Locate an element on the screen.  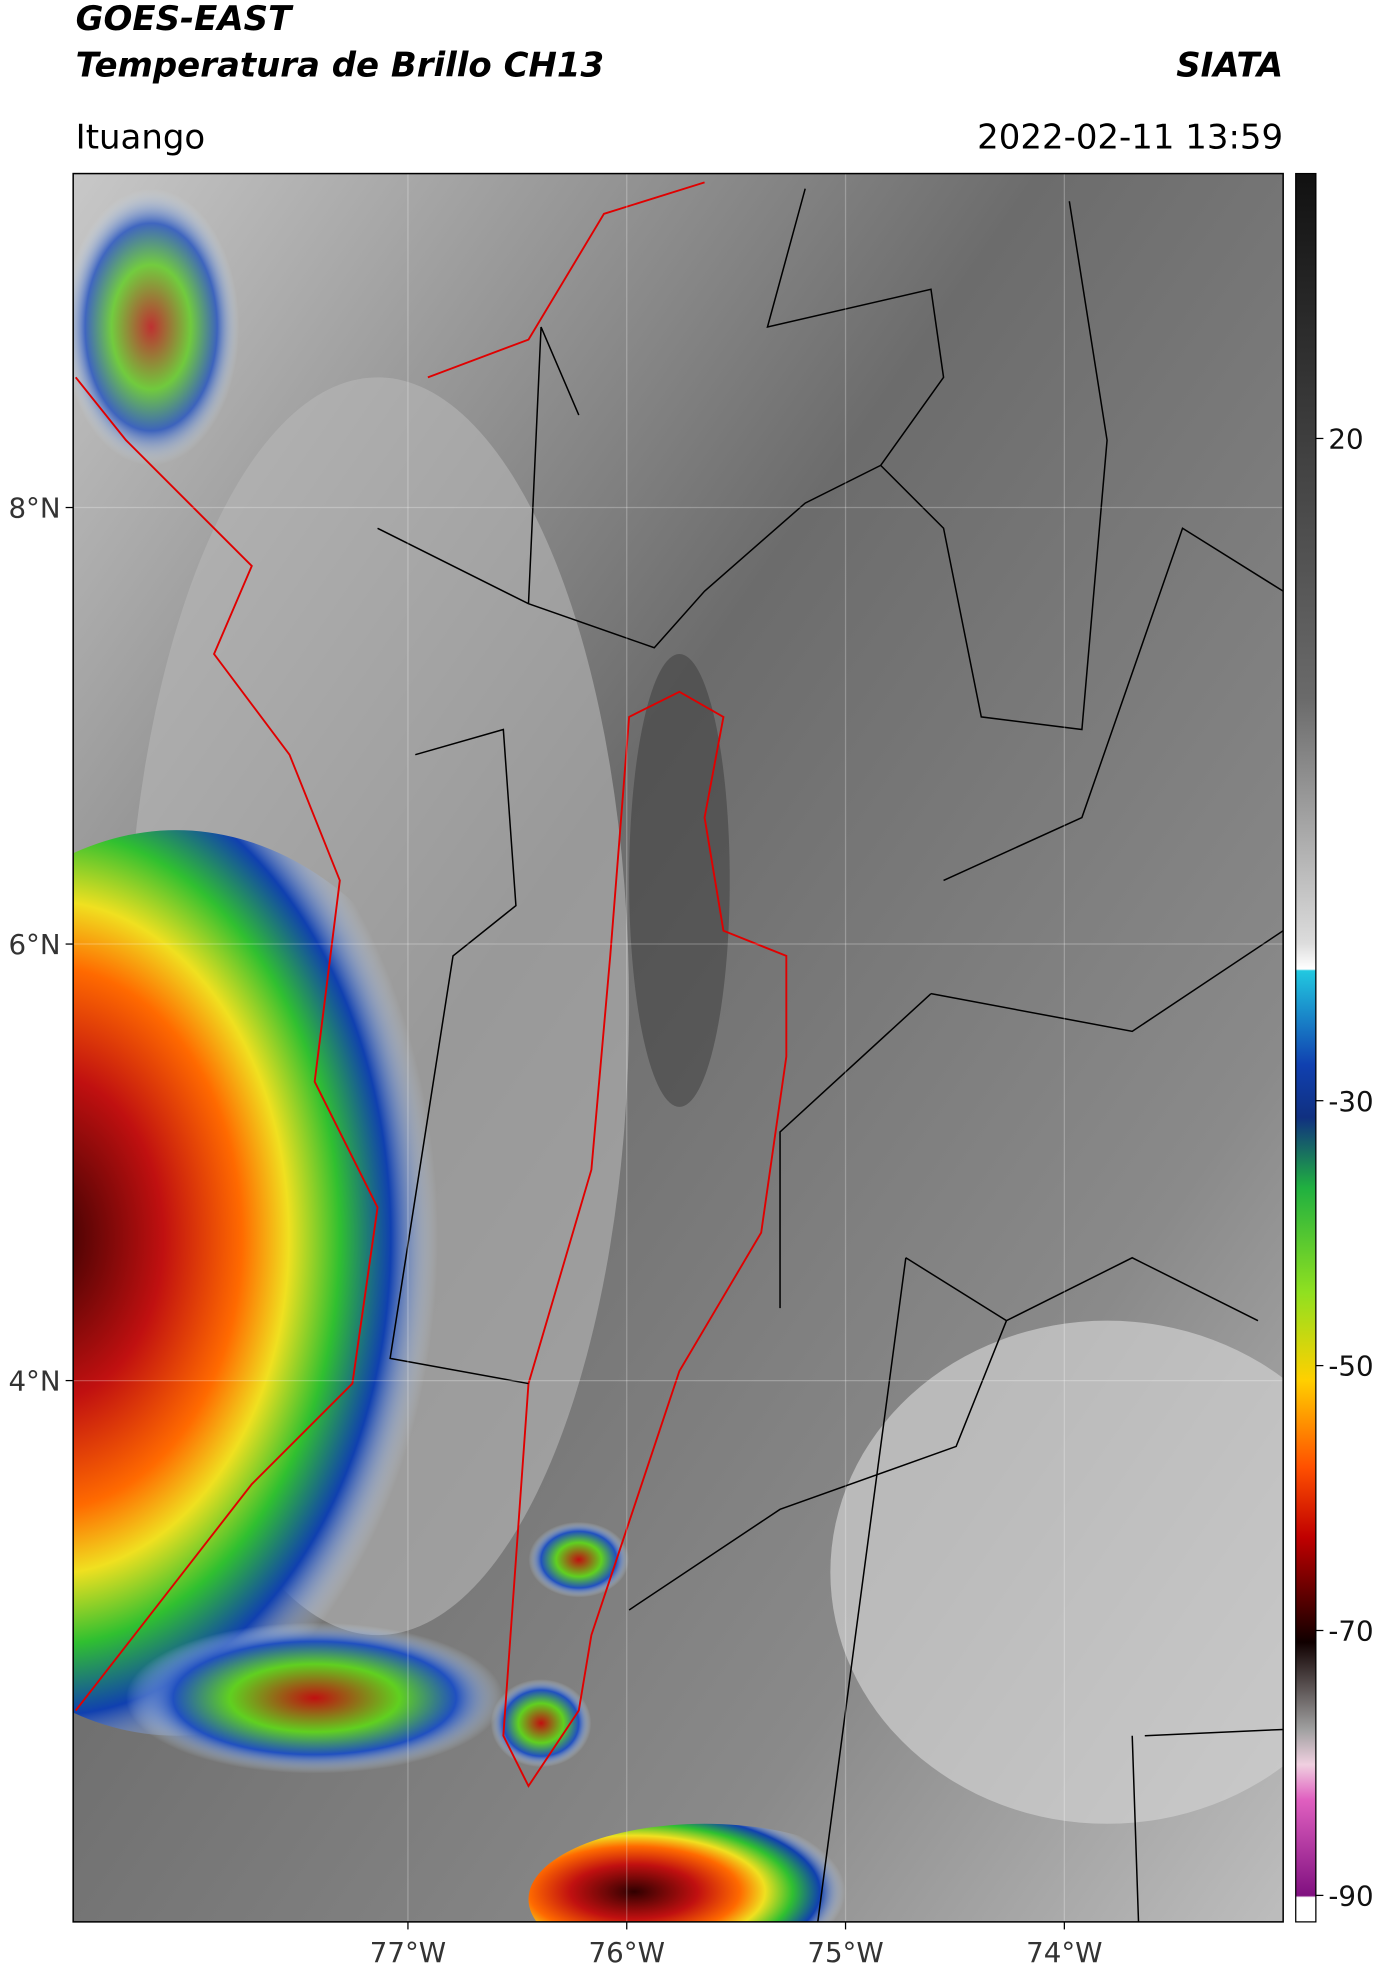
colorbar-tick-label: -70 is located at coordinates (1350, 1631).